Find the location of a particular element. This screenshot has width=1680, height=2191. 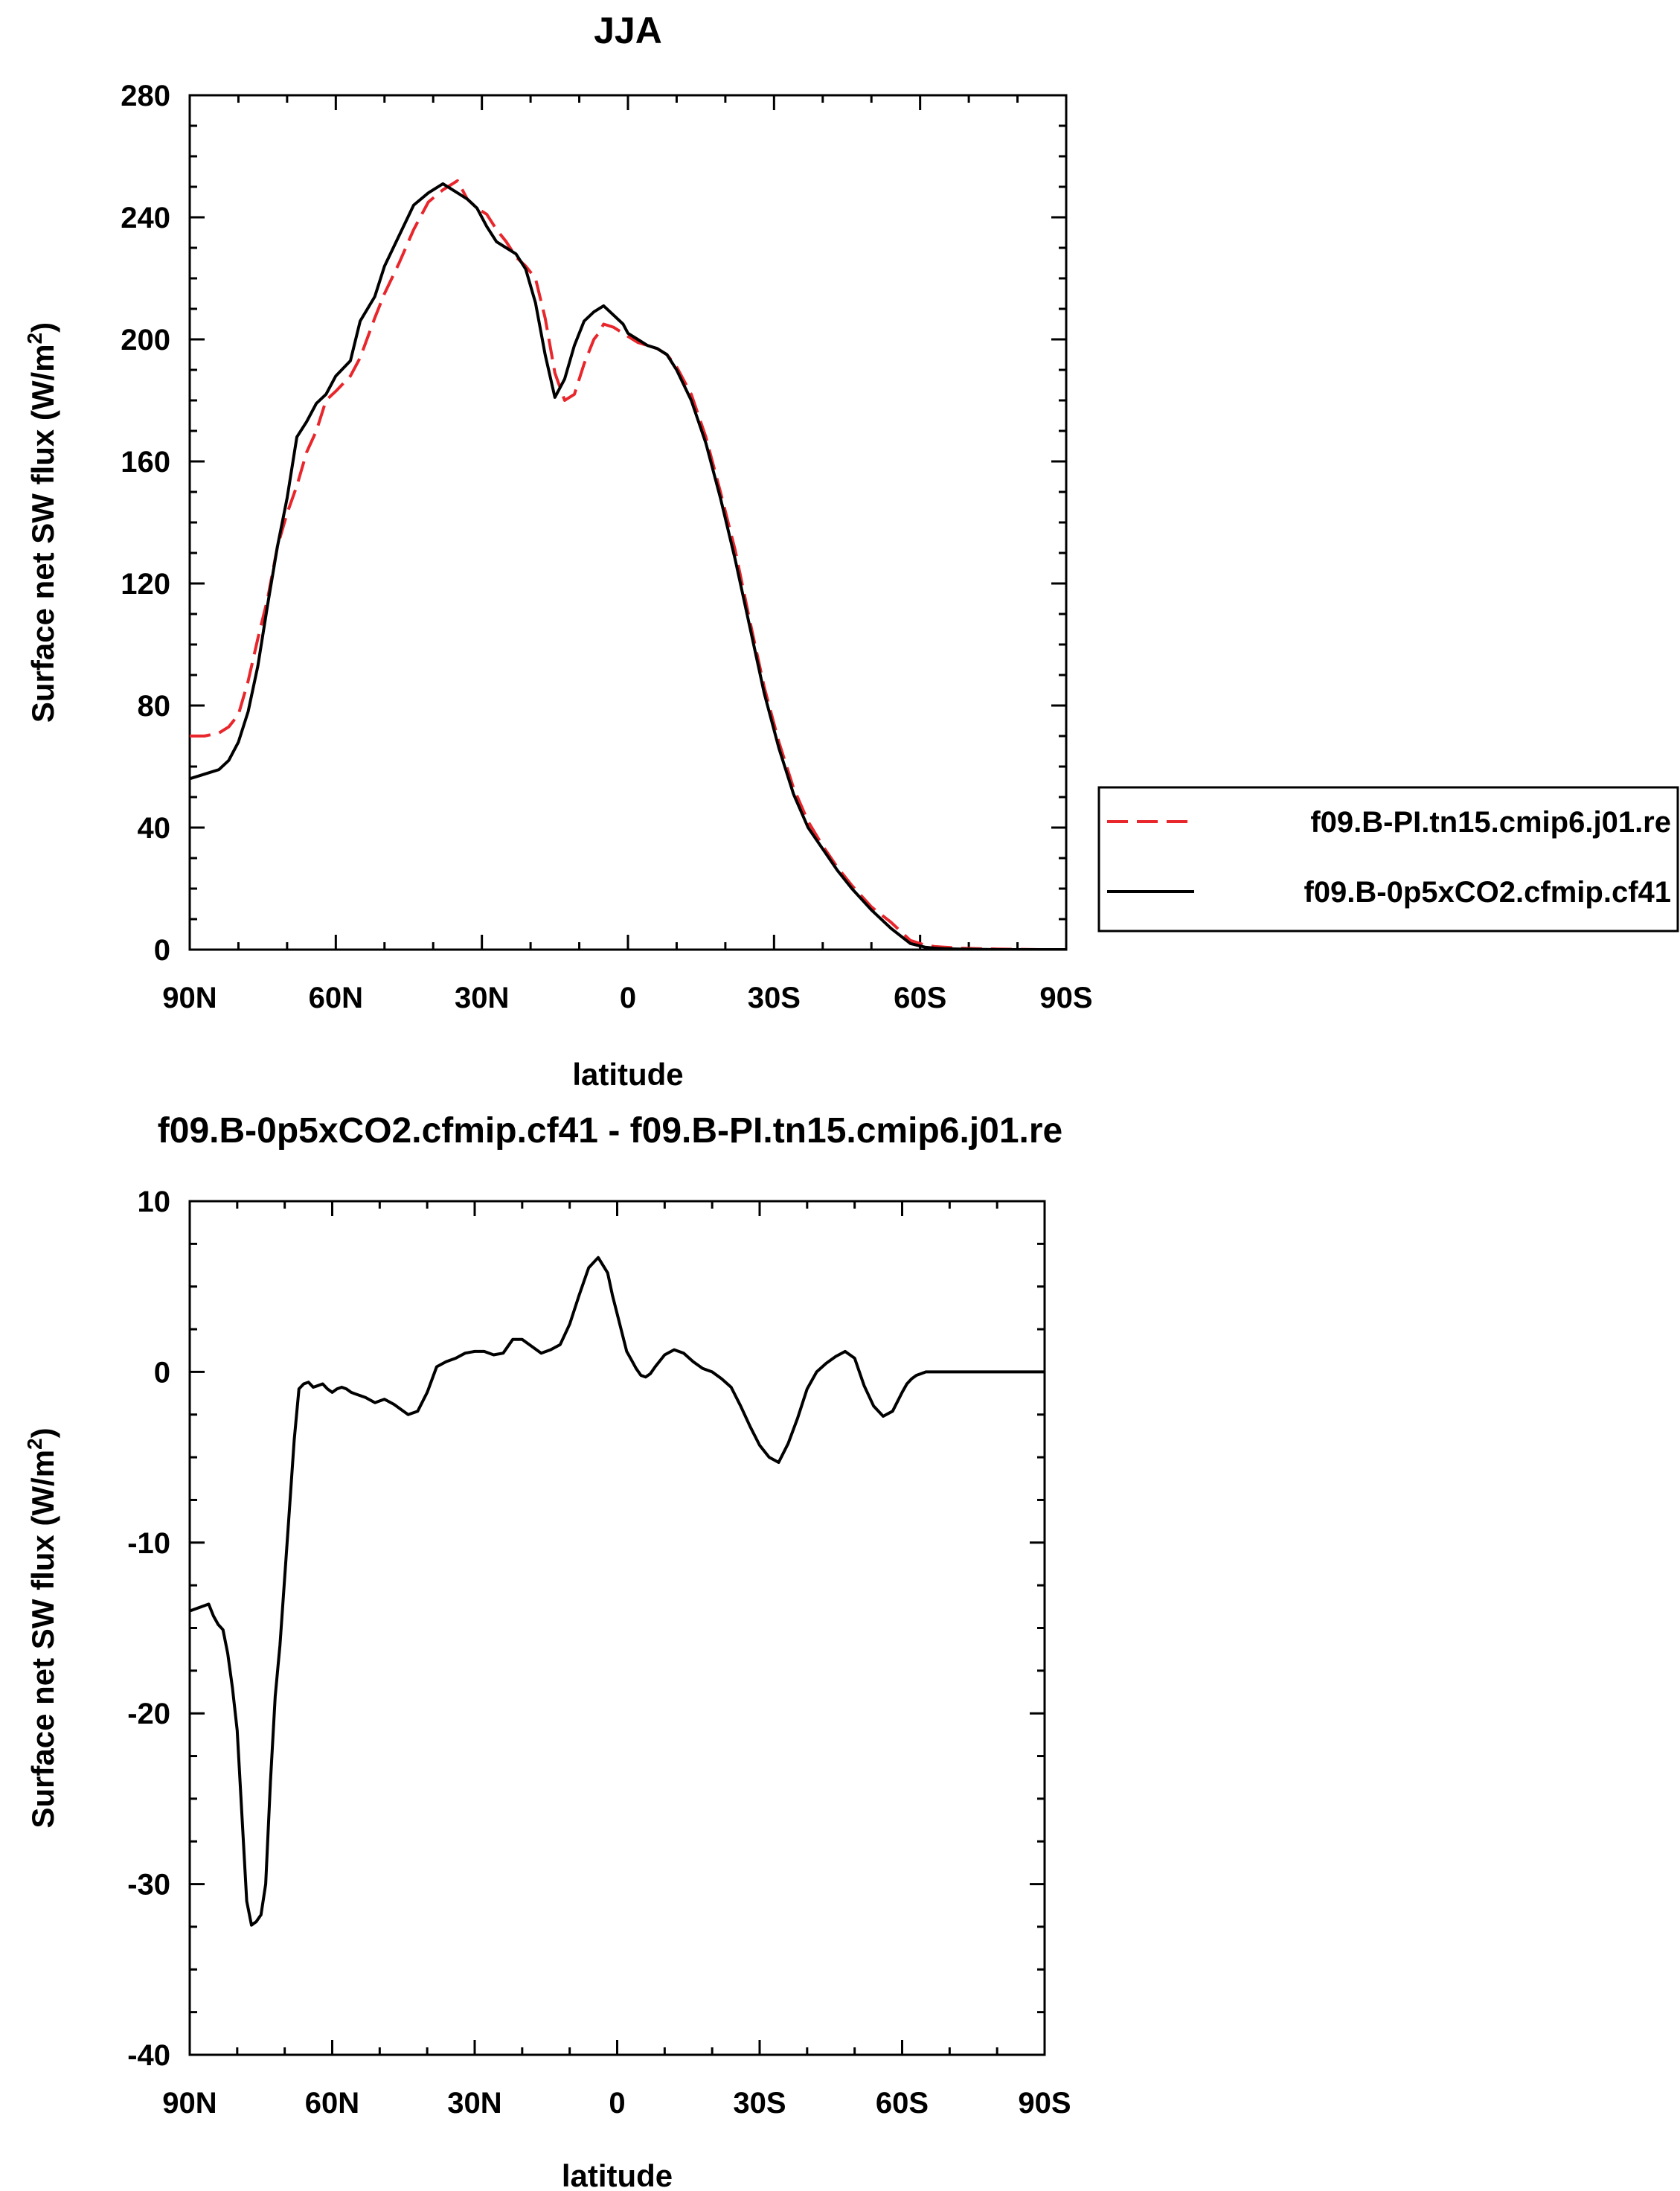

y-tick-label: 280 is located at coordinates (146, 96).